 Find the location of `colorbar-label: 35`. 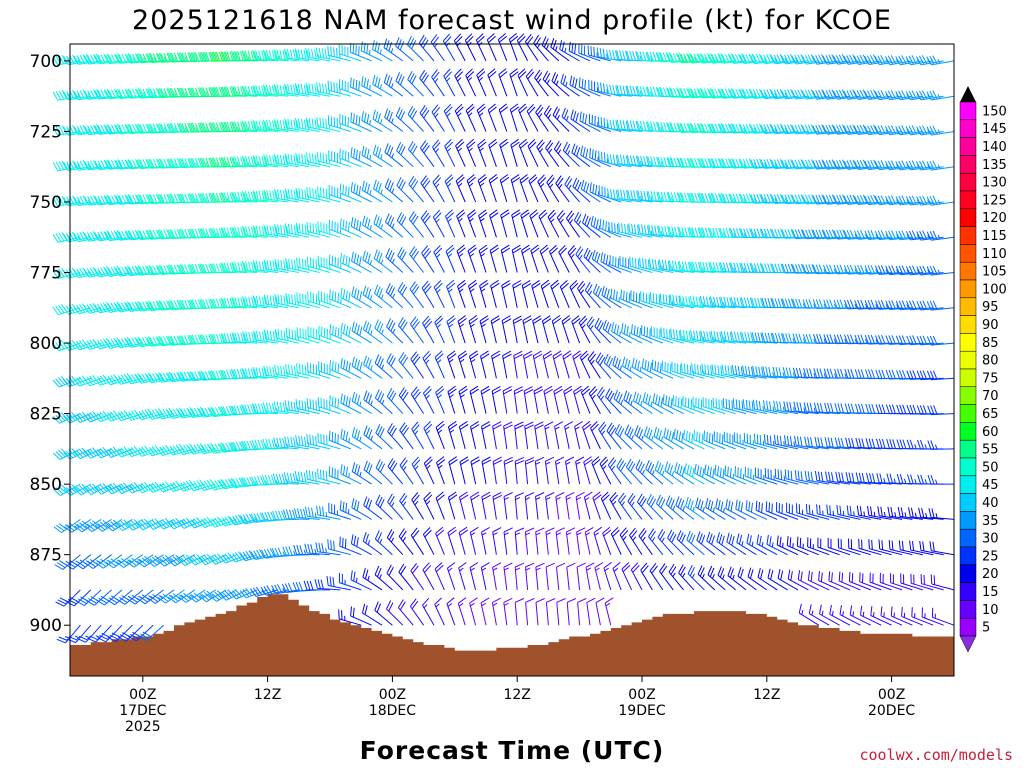

colorbar-label: 35 is located at coordinates (990, 521).